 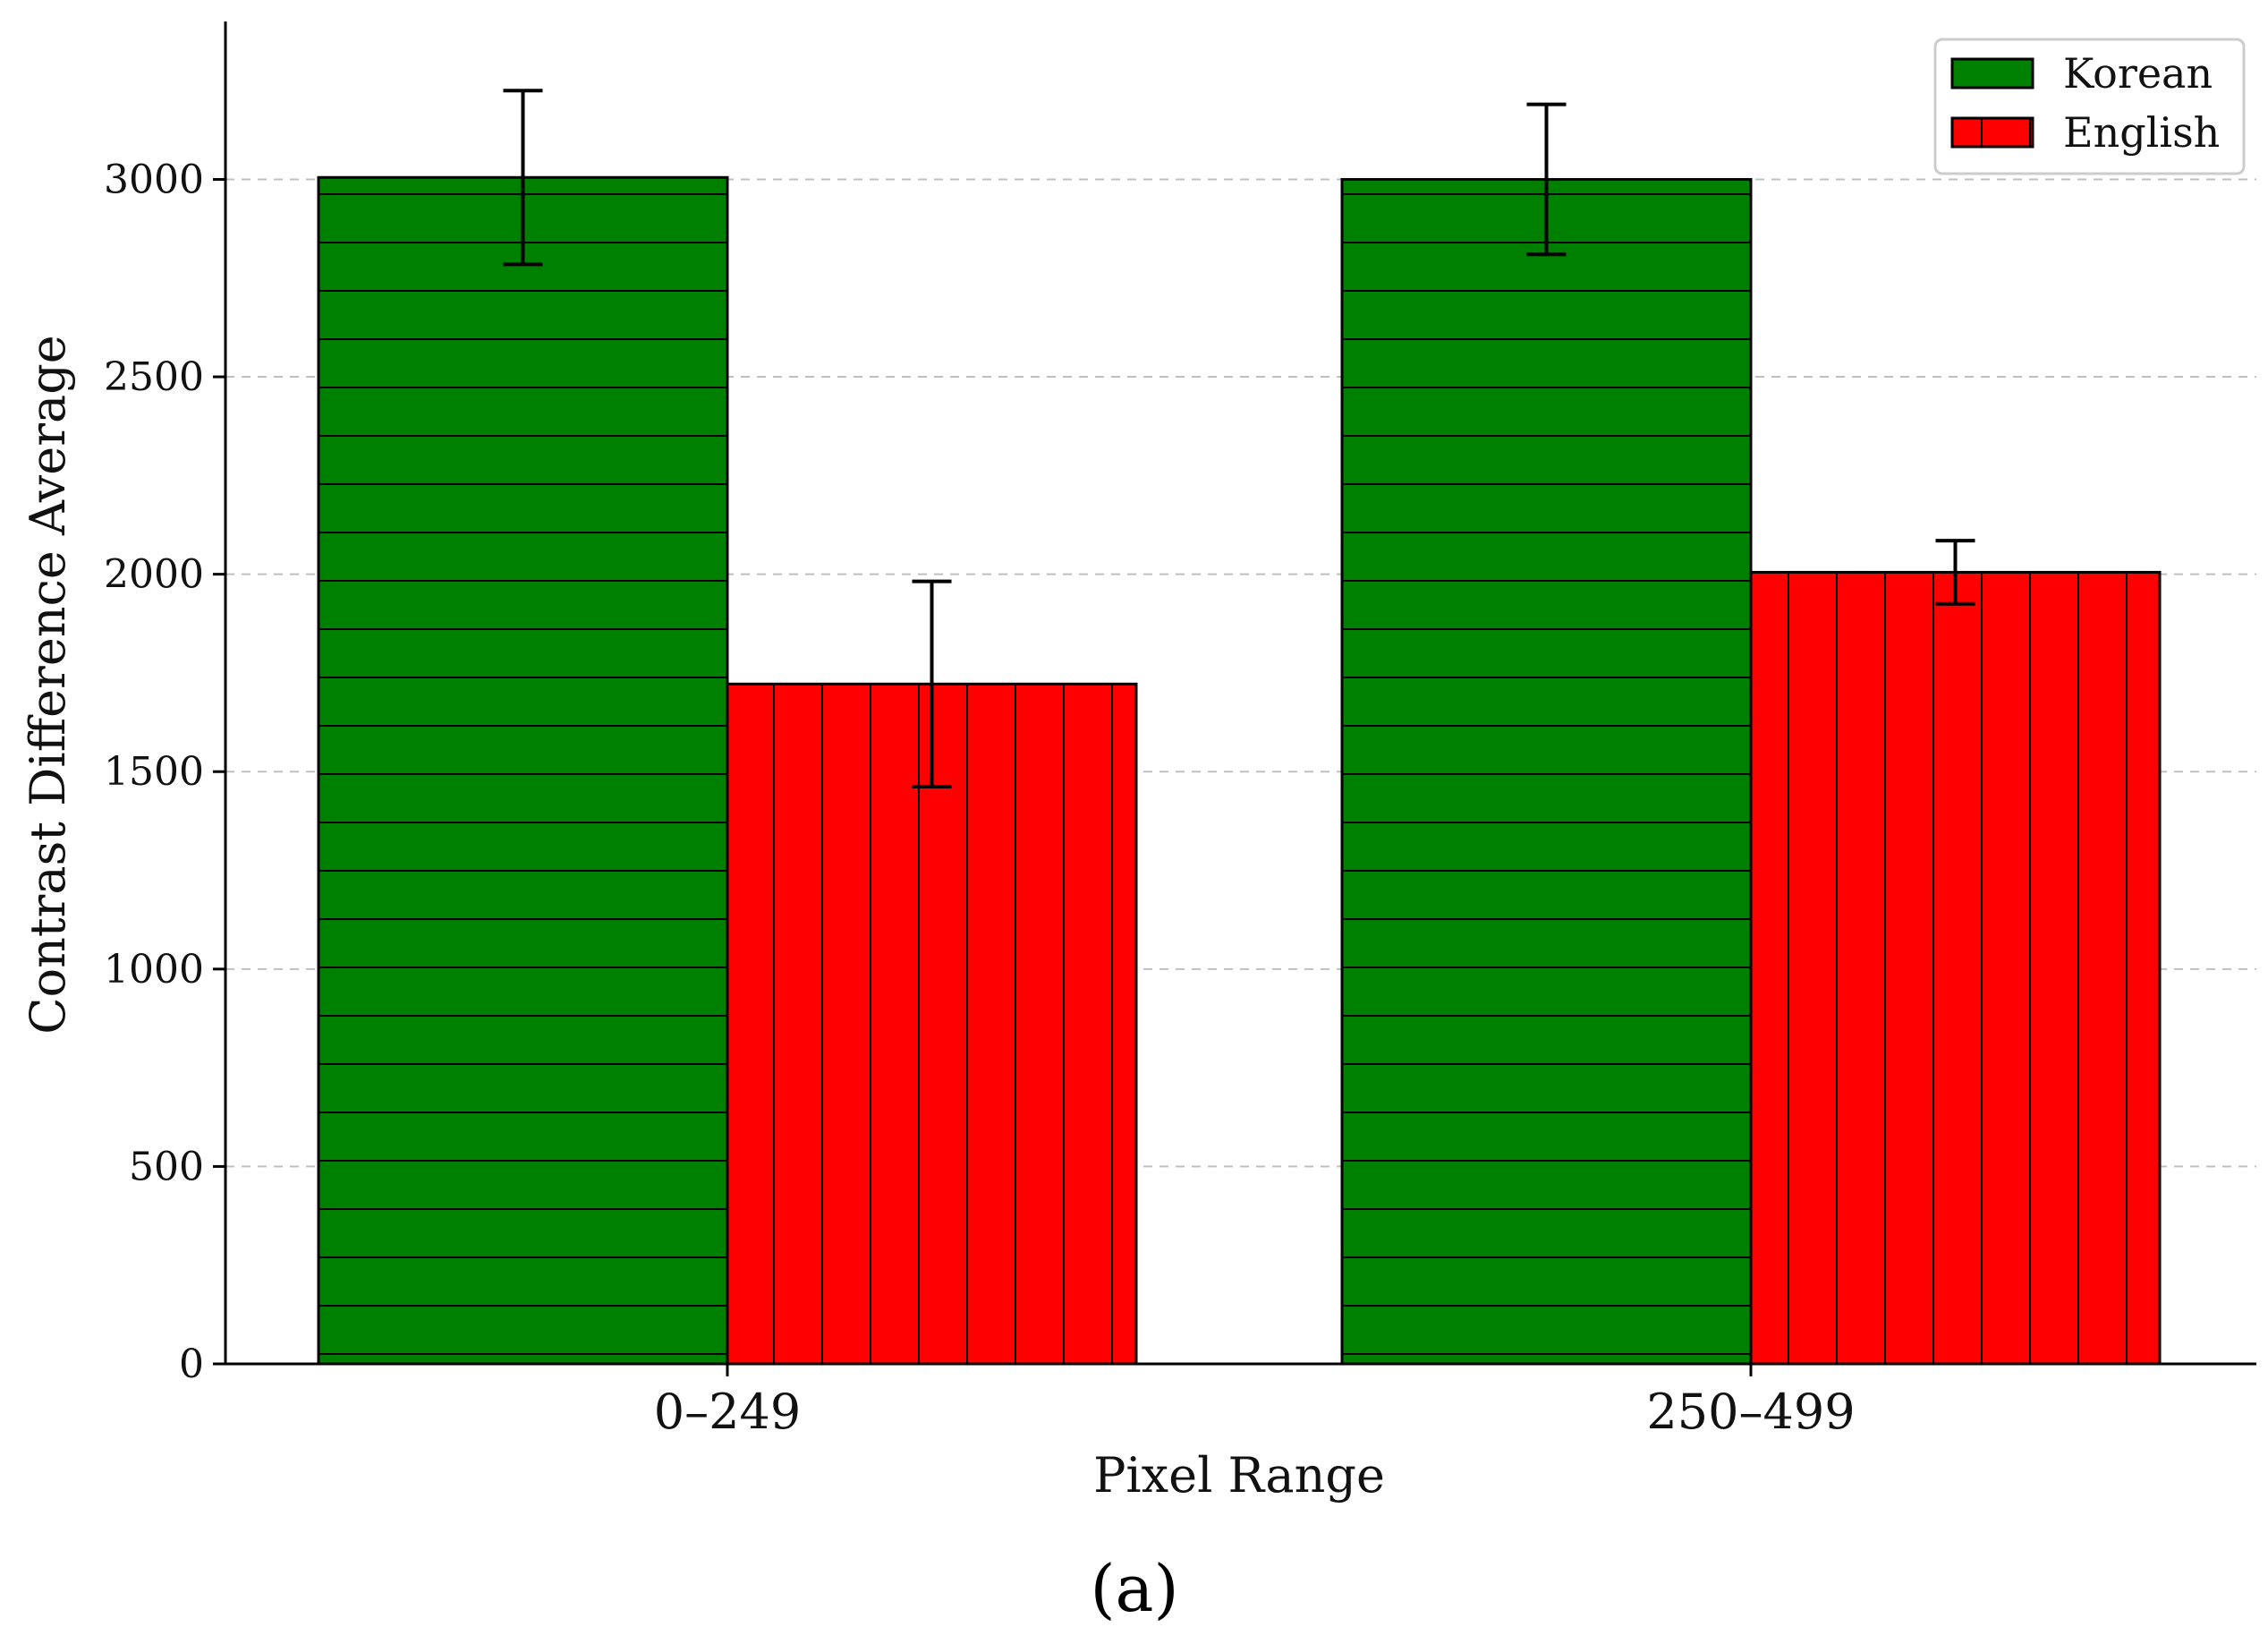 I want to click on y-tick-label-1000: 1000, so click(x=154, y=970).